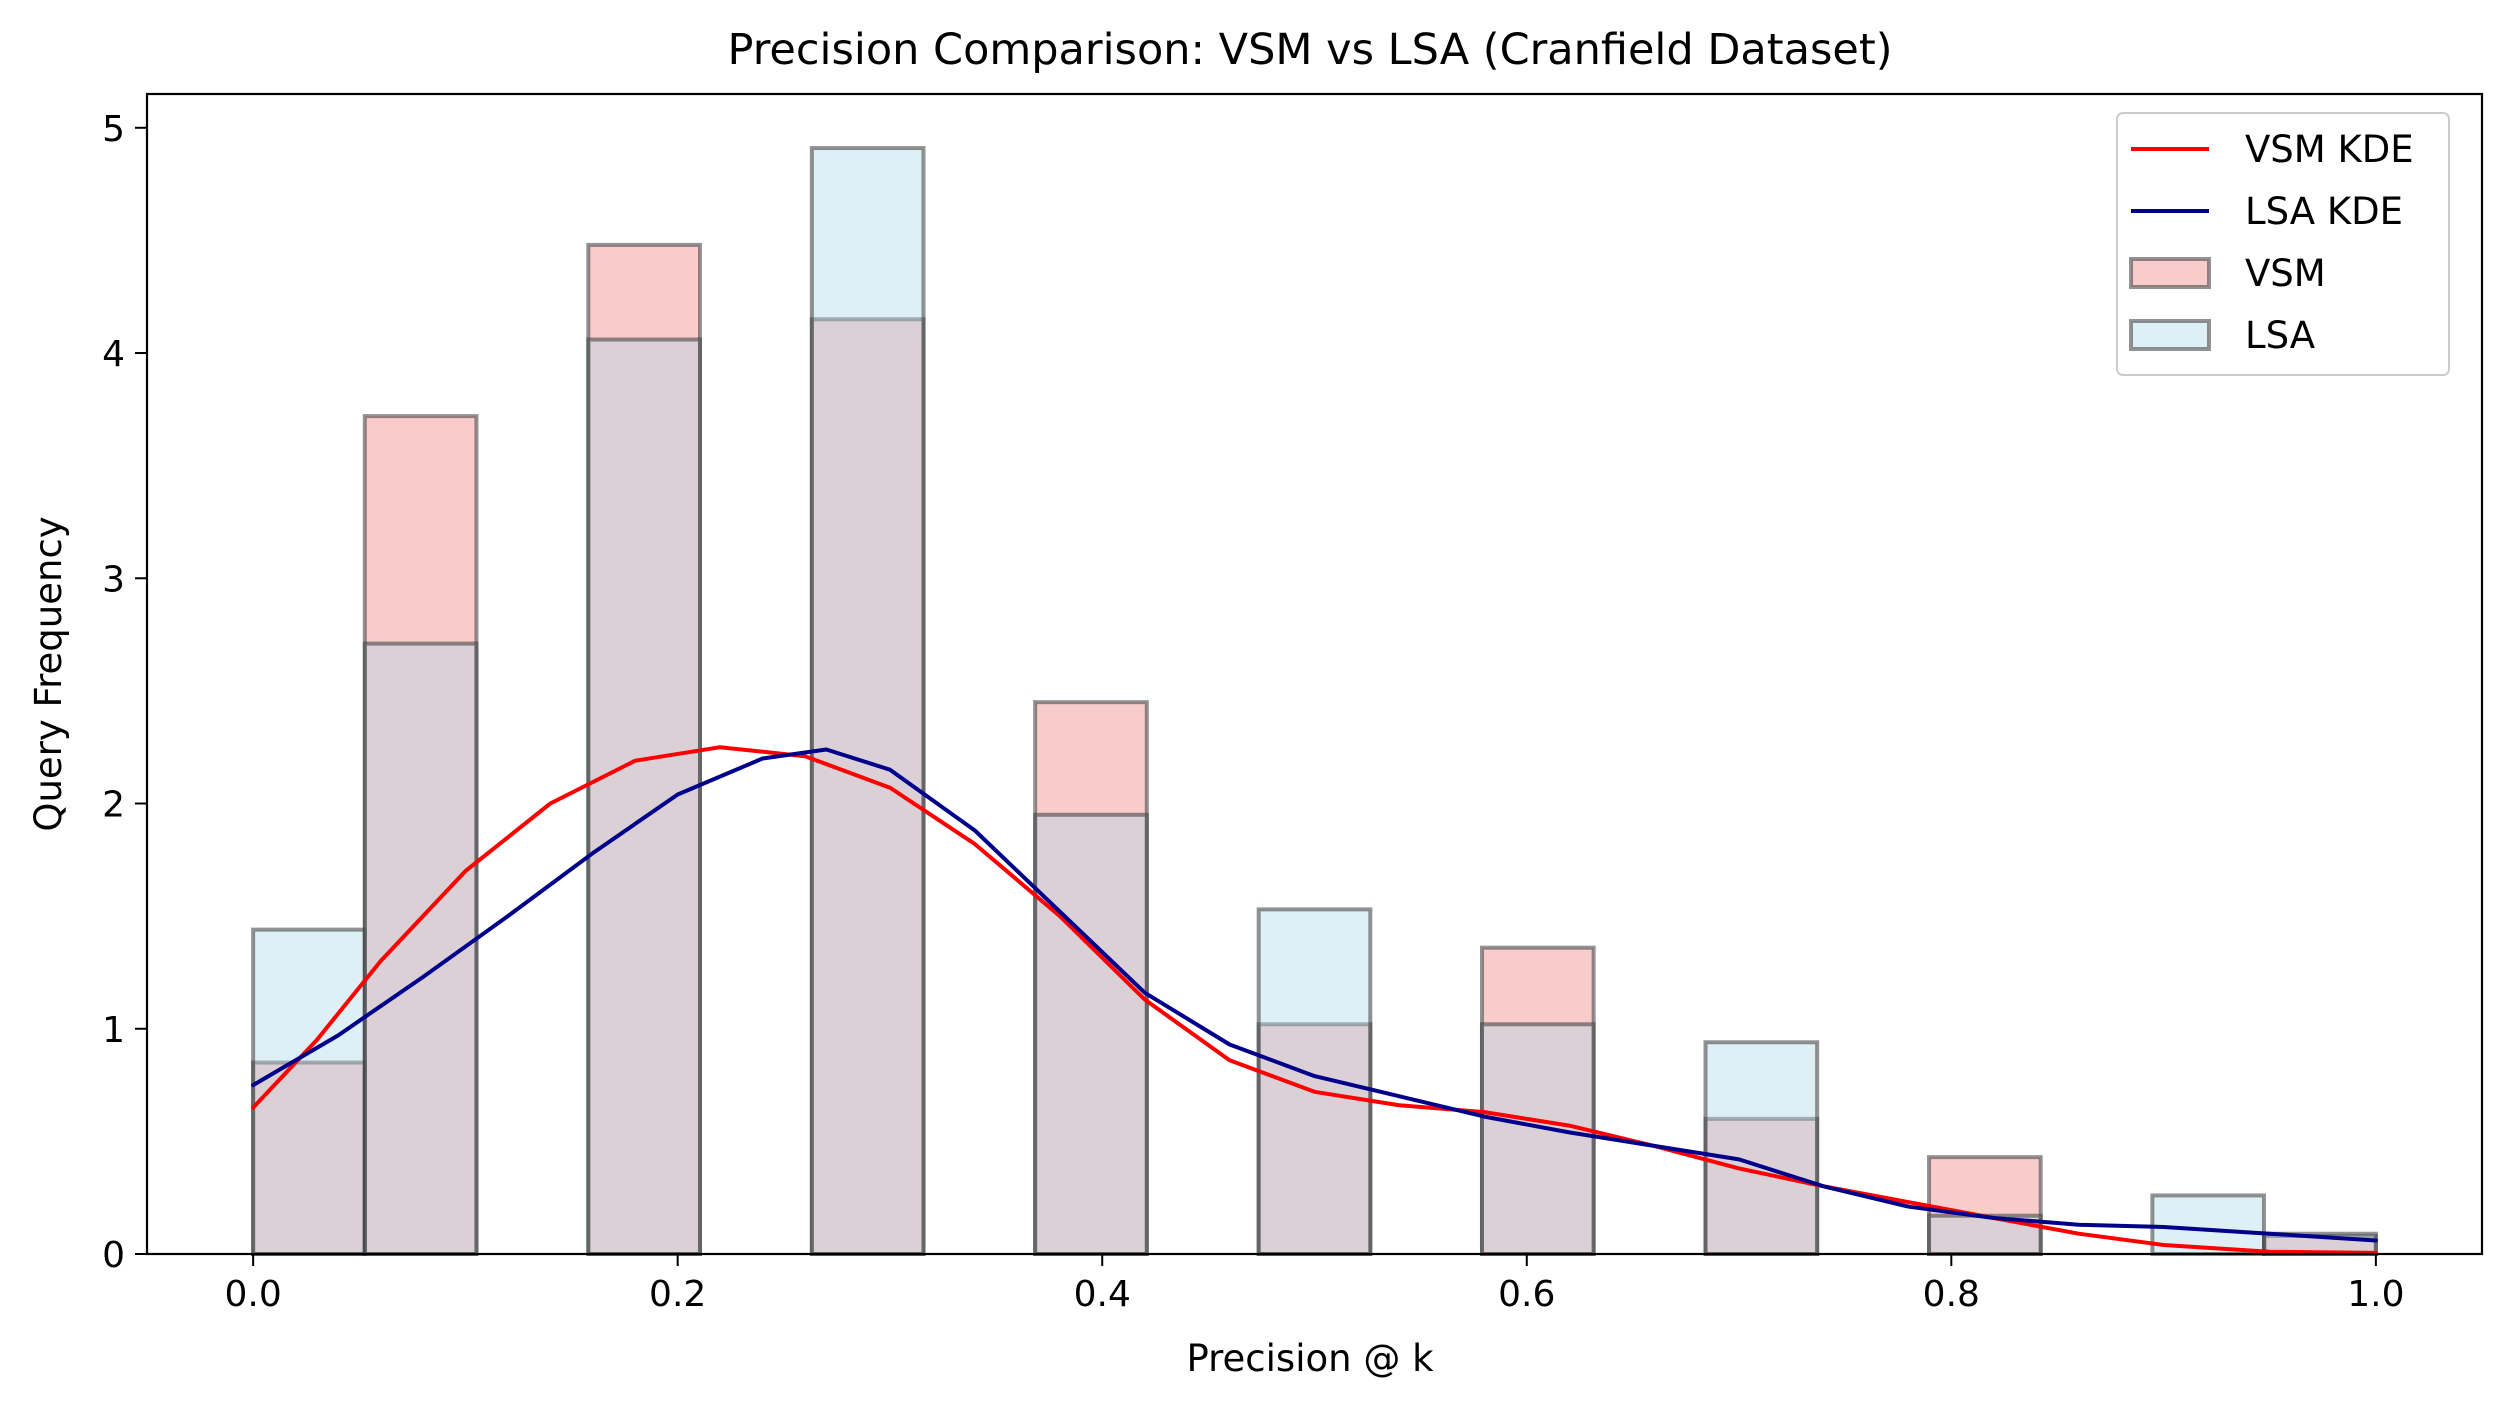 The width and height of the screenshot is (2499, 1407). I want to click on y-tick-label: 2, so click(113, 805).